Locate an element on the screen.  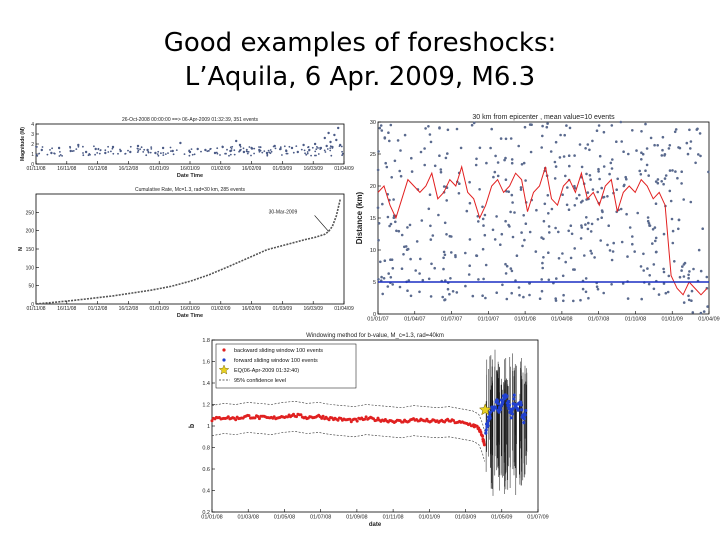
bvalue-ytick-label: 0.2 is located at coordinates (206, 513).